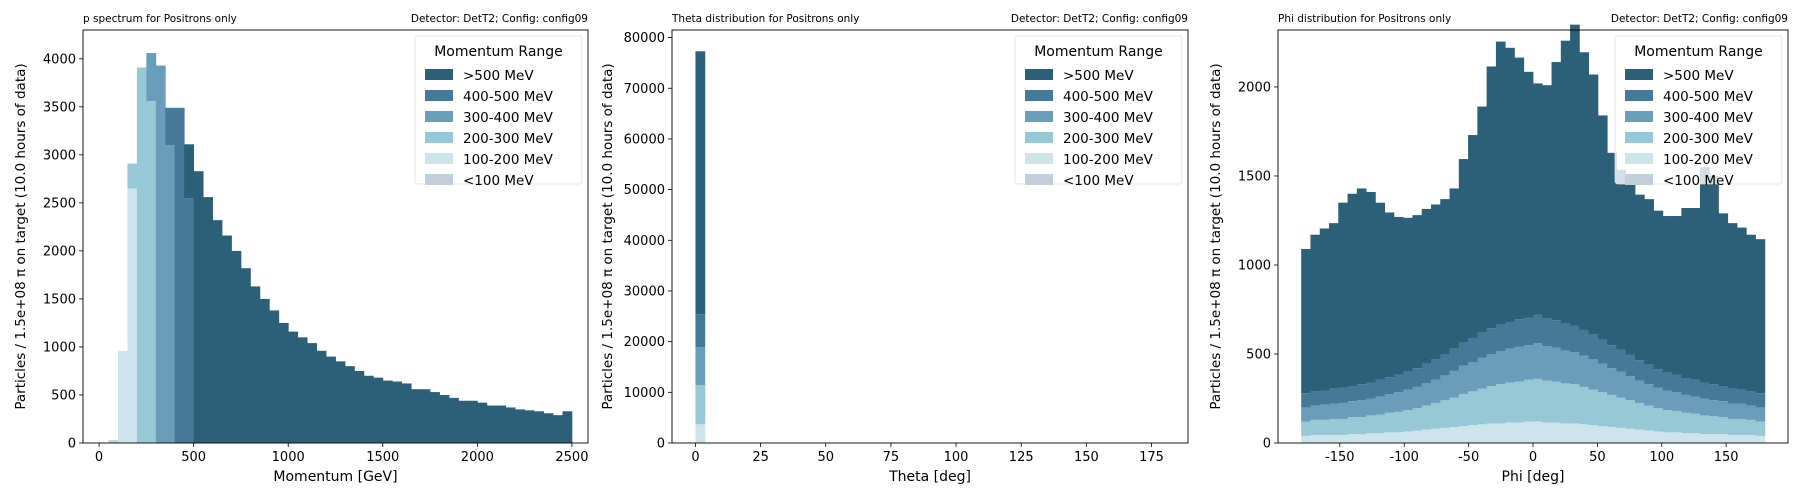 This screenshot has height=504, width=1800. I want to click on y-tick-label: 40000, so click(644, 241).